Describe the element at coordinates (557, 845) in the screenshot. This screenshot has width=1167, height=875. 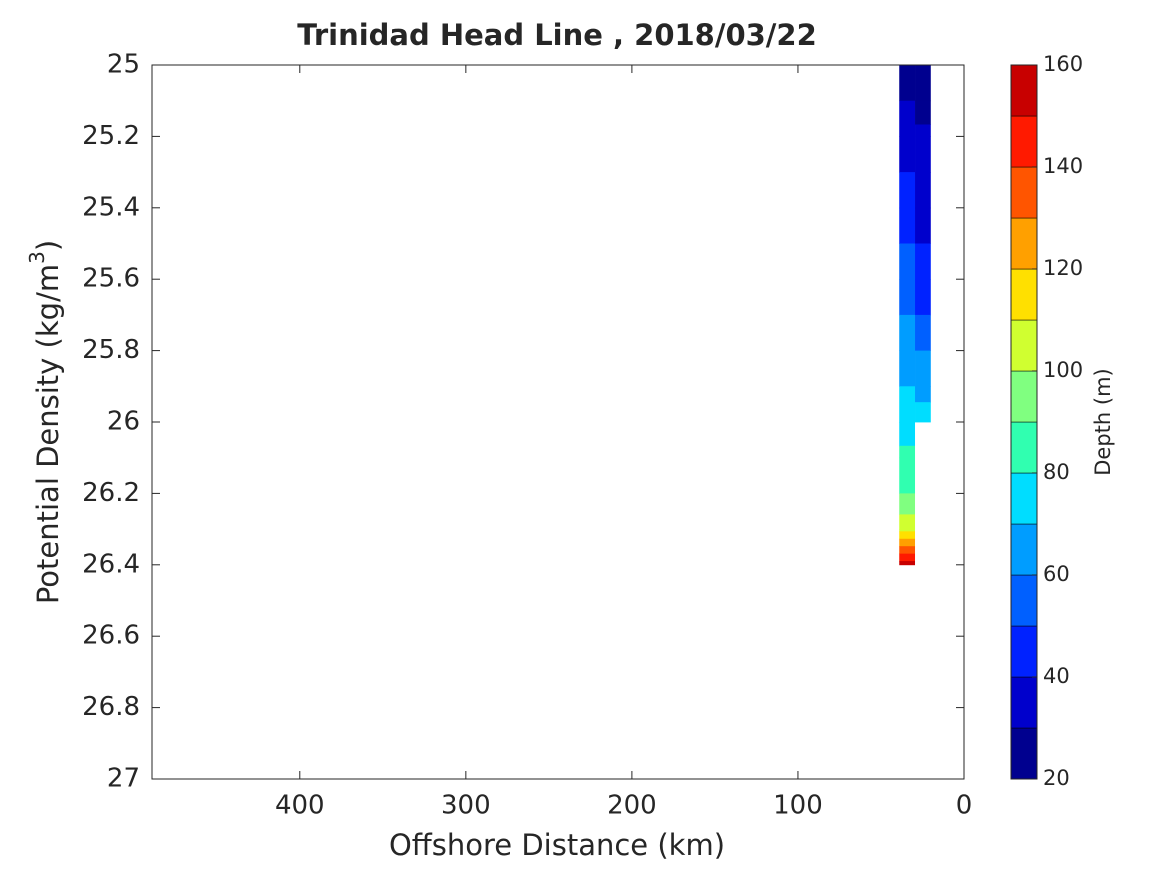
I see `x-axis-label: Offshore Distance (km)` at that location.